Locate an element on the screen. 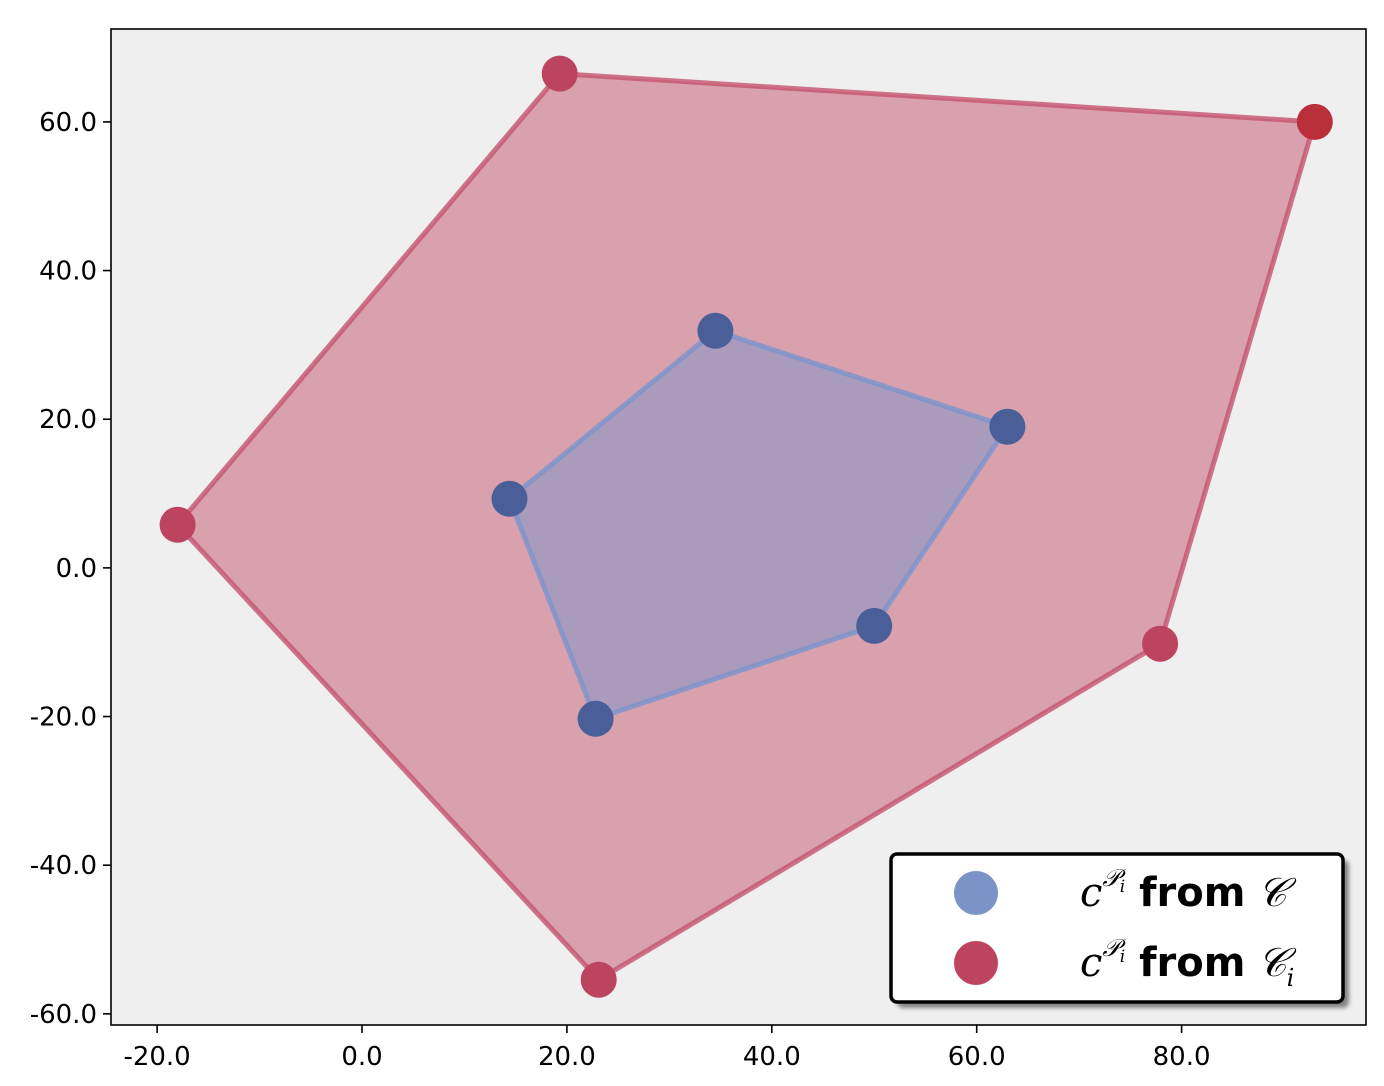 This screenshot has width=1384, height=1086. legend-marker-inner is located at coordinates (976, 893).